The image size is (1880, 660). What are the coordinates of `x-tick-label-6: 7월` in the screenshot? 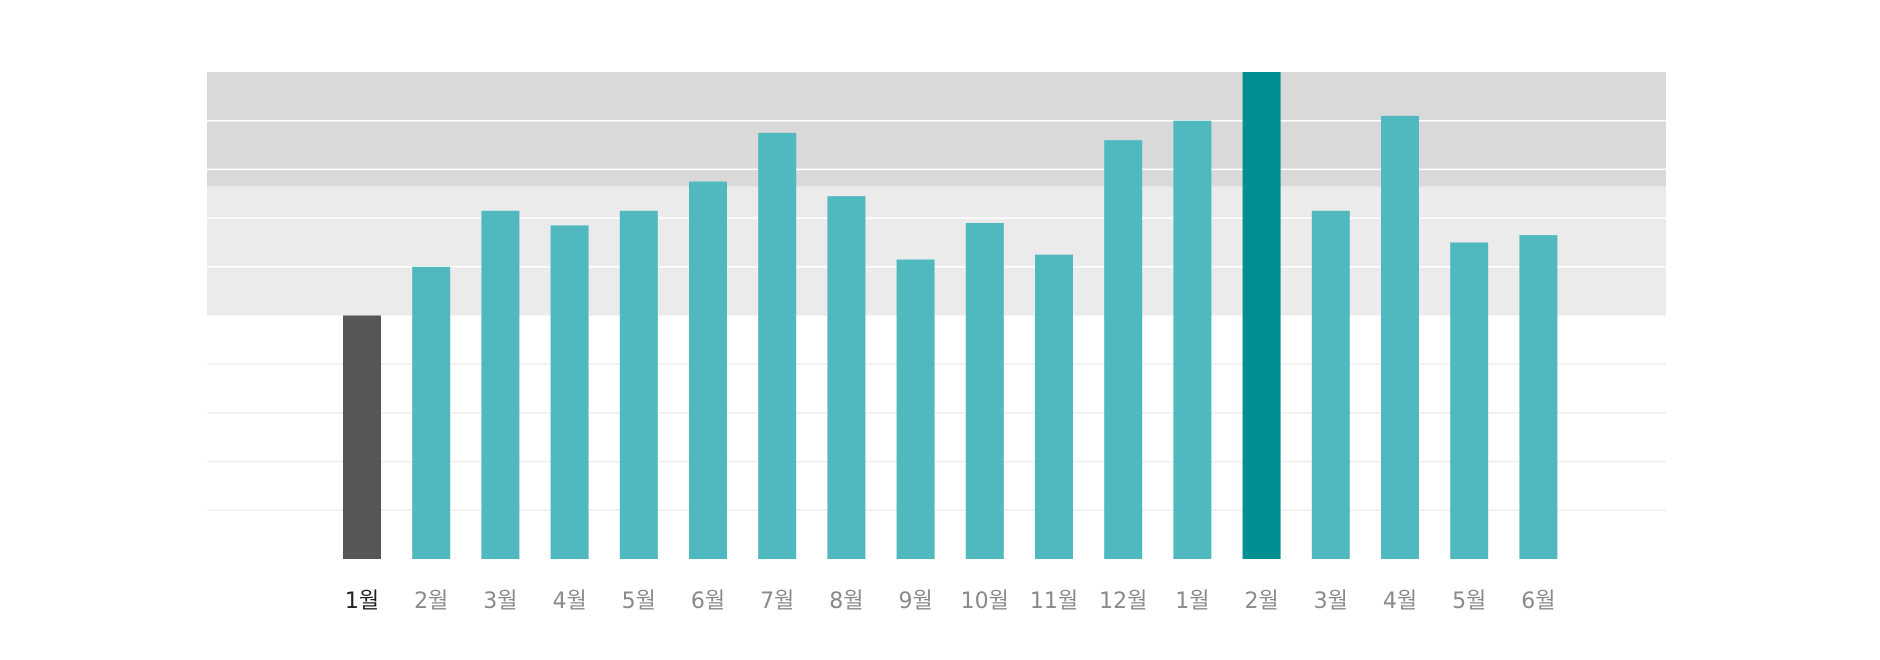 It's located at (777, 601).